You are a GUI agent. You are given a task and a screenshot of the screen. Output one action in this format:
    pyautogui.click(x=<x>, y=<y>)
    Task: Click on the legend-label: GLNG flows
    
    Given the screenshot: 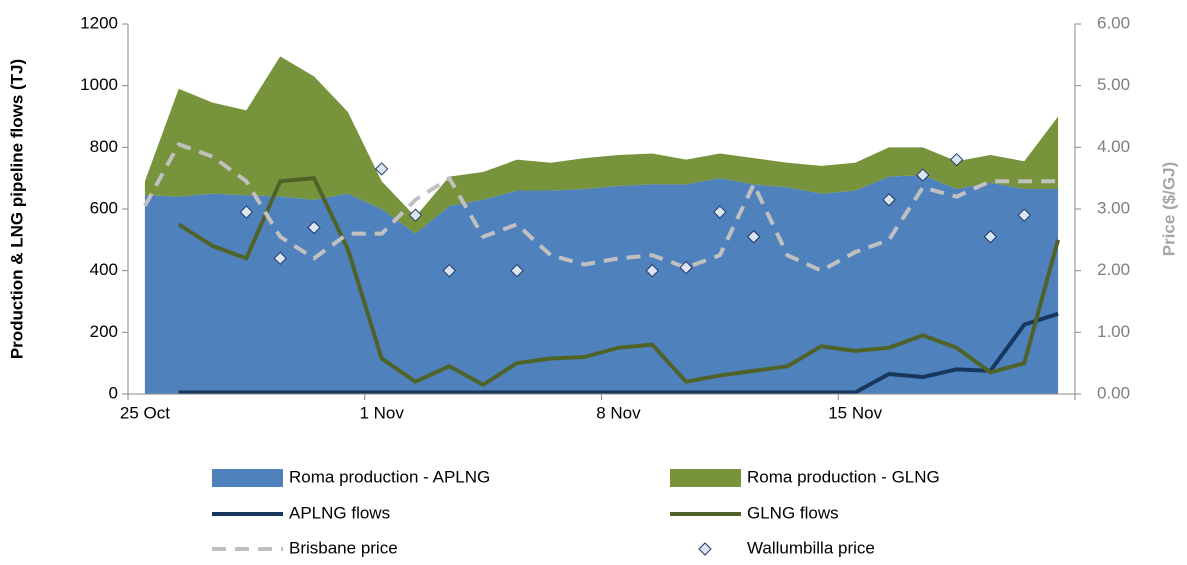 What is the action you would take?
    pyautogui.click(x=793, y=512)
    